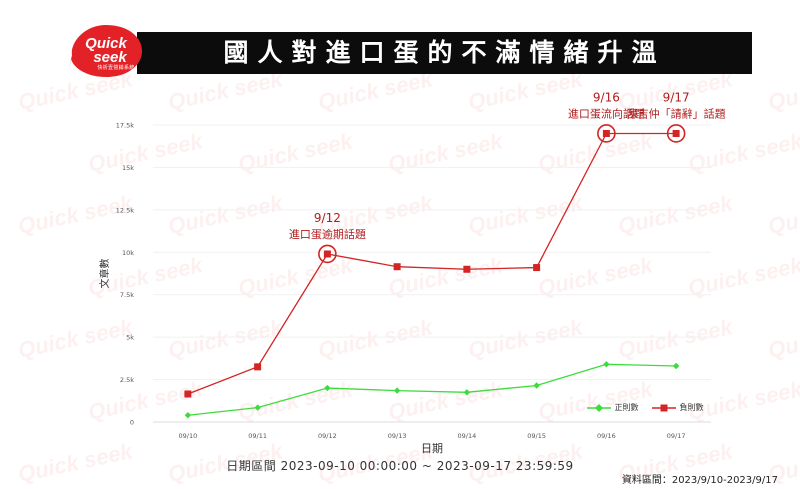 The width and height of the screenshot is (800, 489). Describe the element at coordinates (327, 234) in the screenshot. I see `annotation-text: 進口蛋逾期話題` at that location.